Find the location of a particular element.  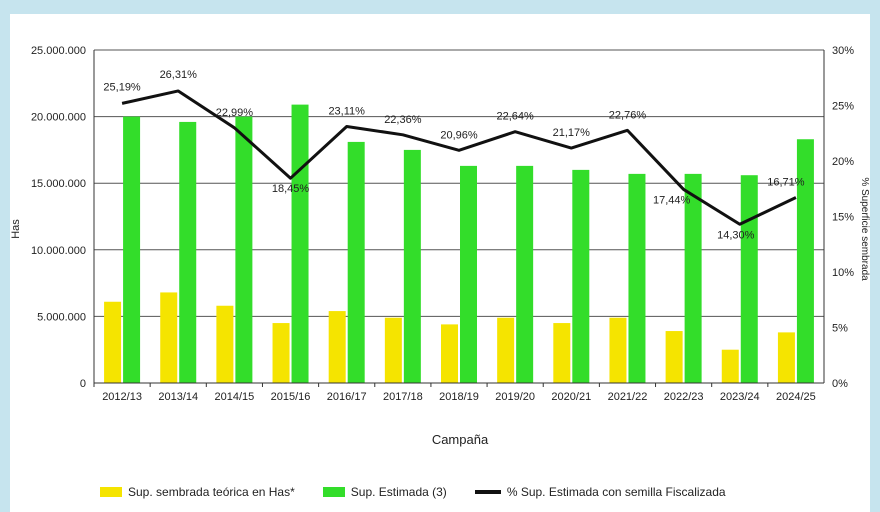

y2-tick-label: 5% is located at coordinates (840, 329).